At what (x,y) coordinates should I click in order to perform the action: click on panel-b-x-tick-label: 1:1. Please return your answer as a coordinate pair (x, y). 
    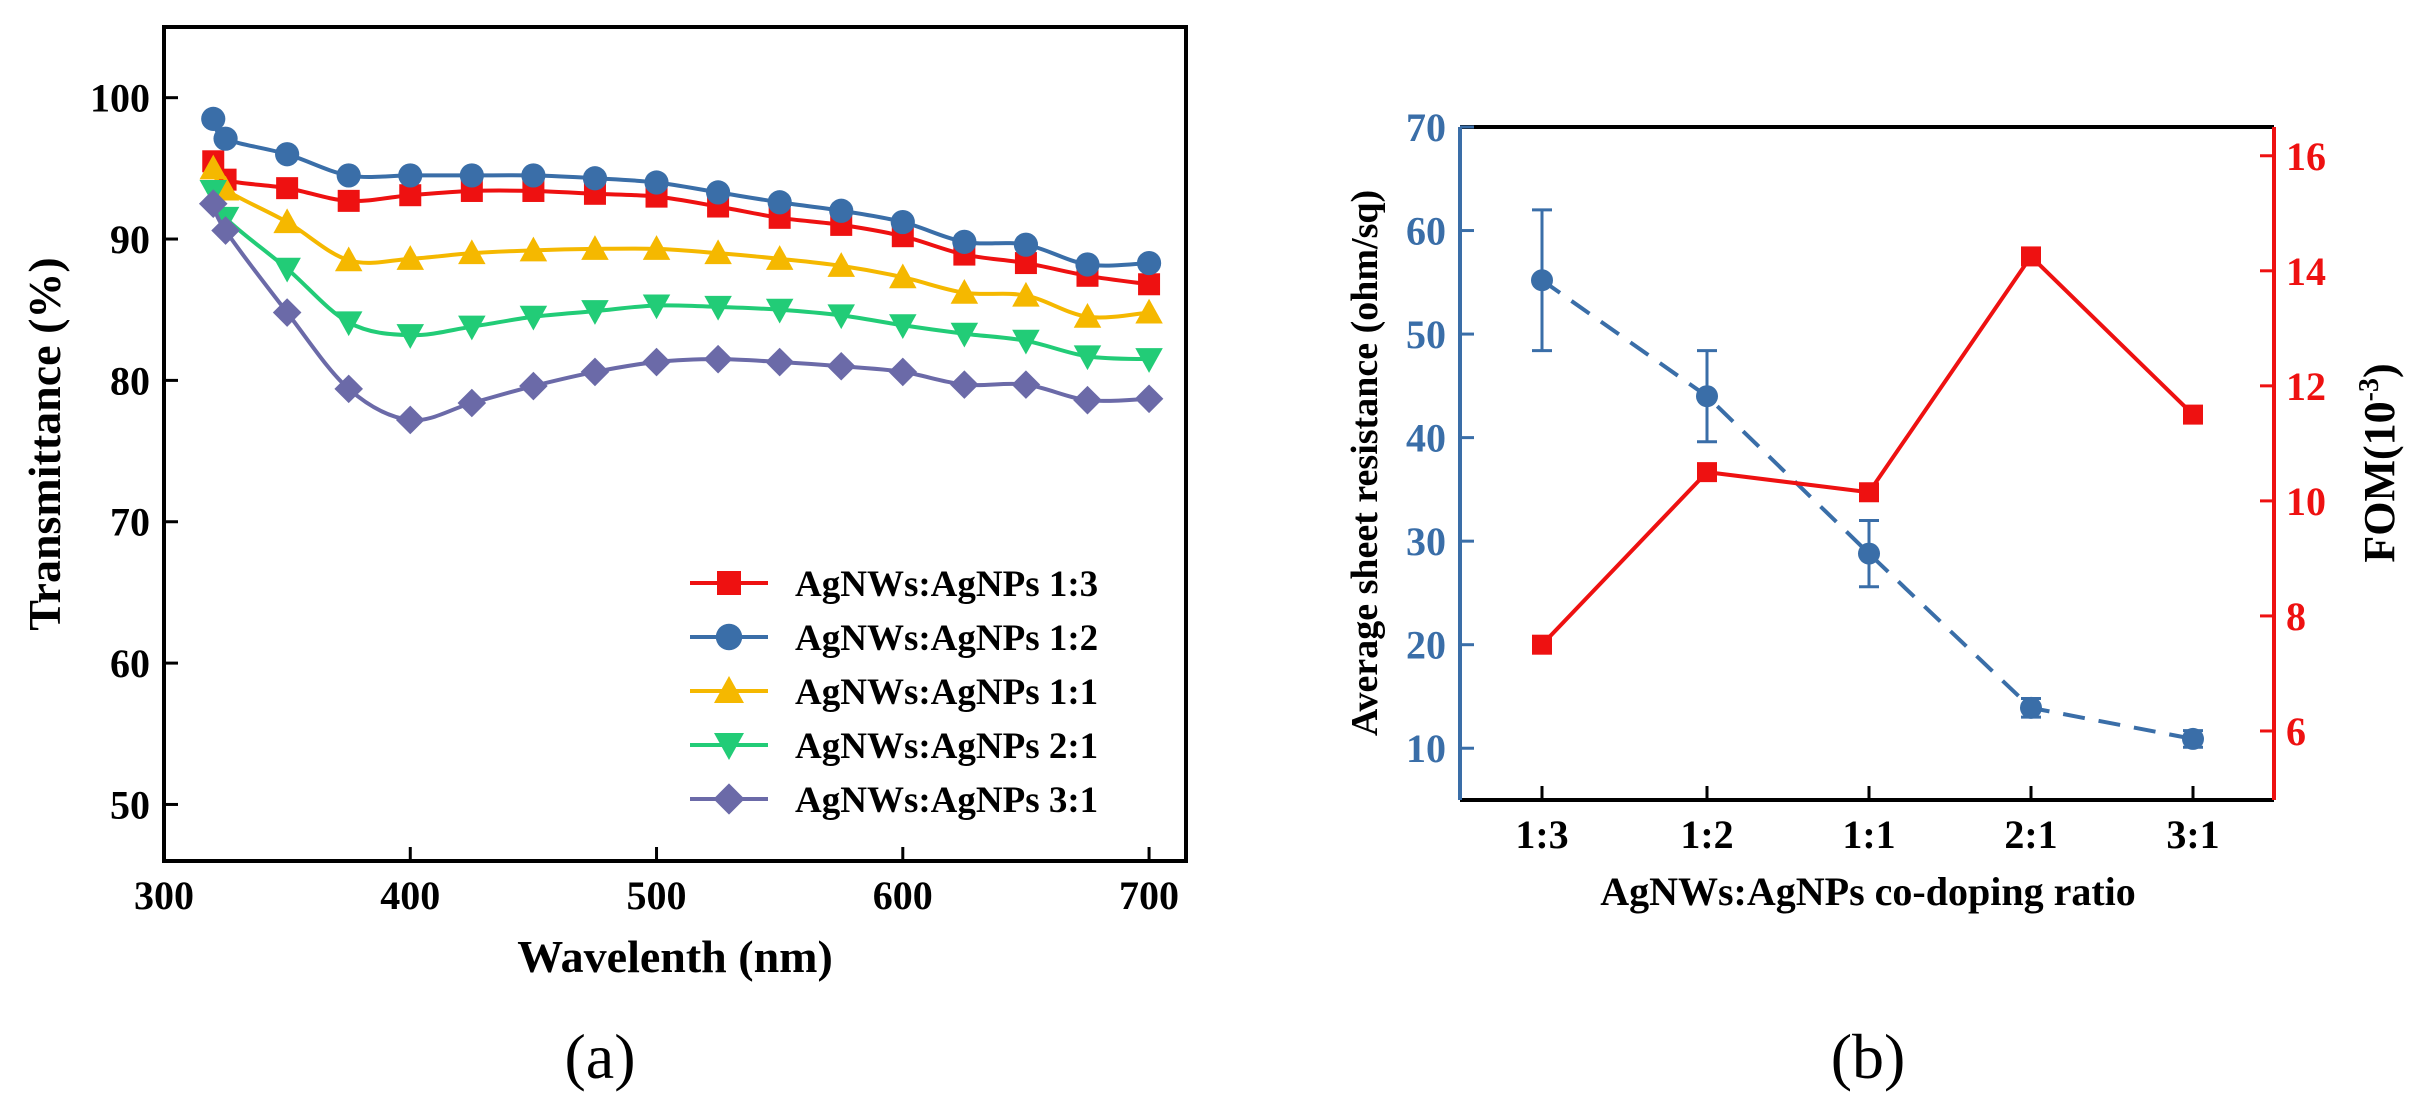
    Looking at the image, I should click on (1868, 834).